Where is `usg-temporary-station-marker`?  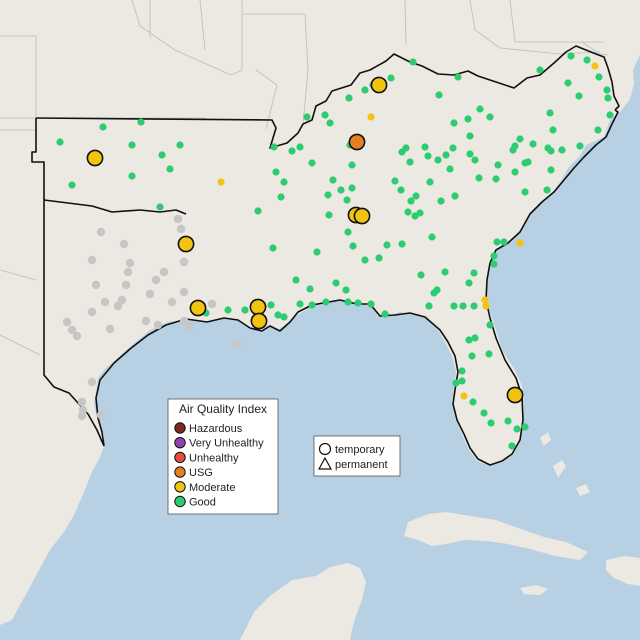 usg-temporary-station-marker is located at coordinates (357, 142).